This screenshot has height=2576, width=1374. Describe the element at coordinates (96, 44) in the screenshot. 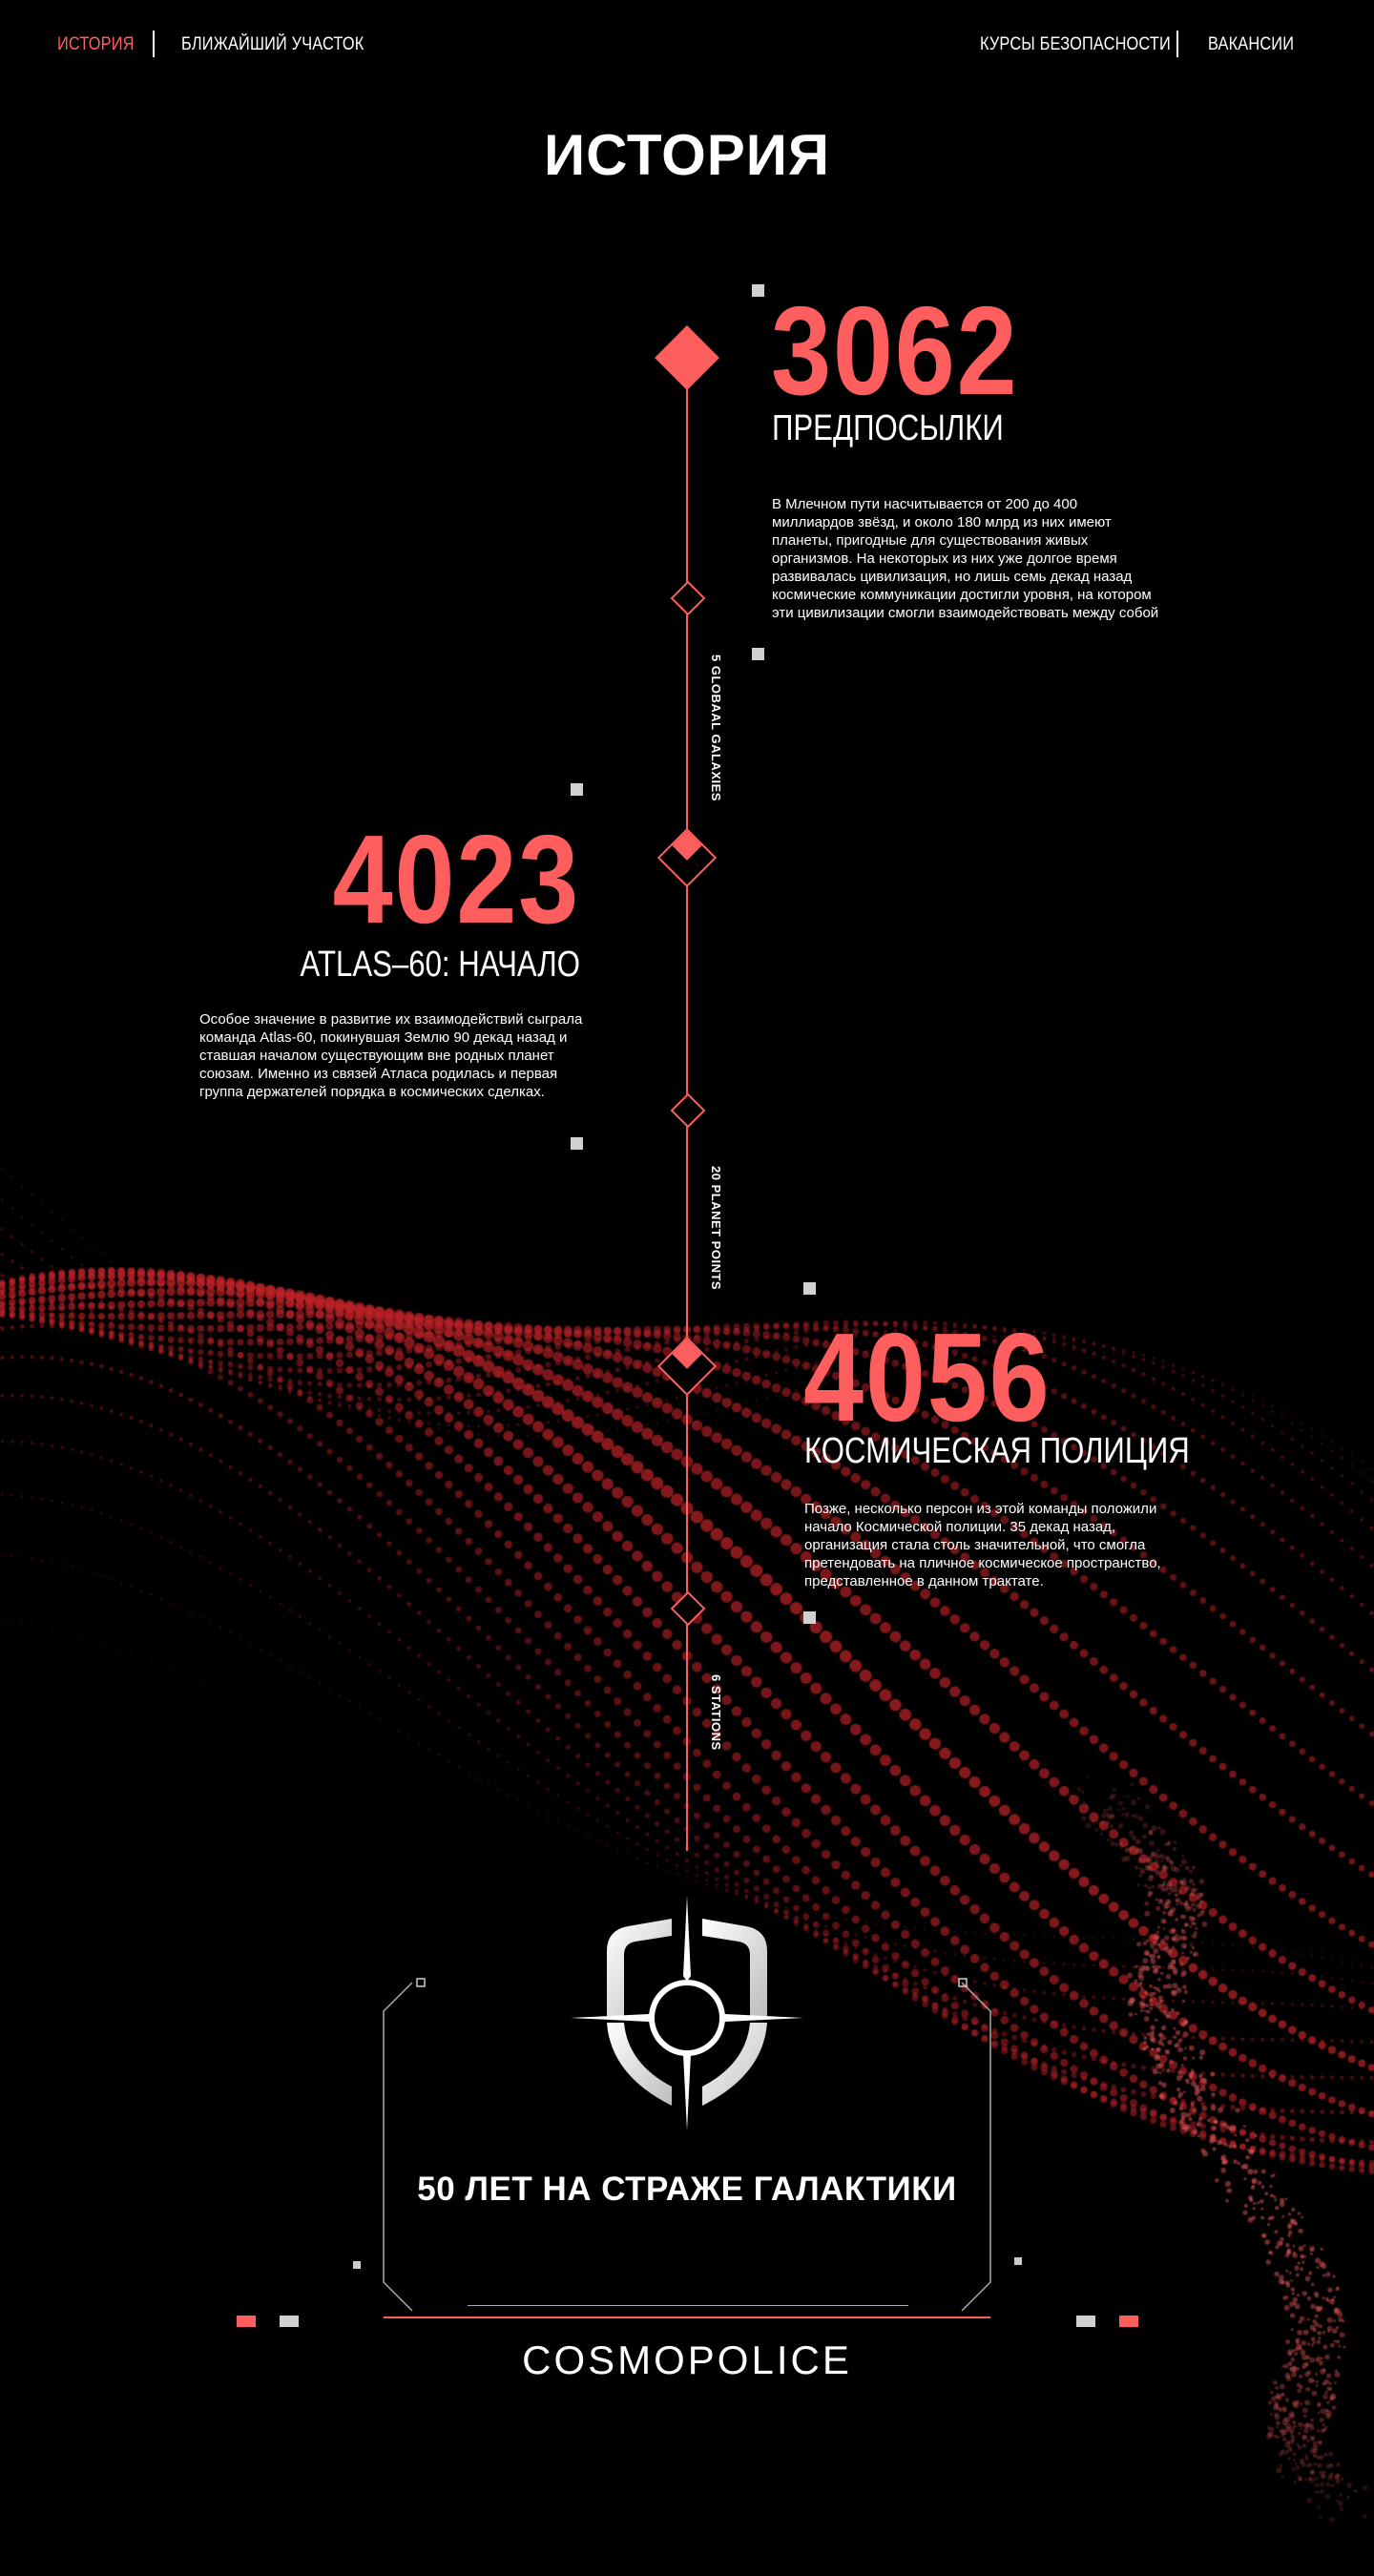

I see `nav-link-history: ИСТОРИЯ` at that location.